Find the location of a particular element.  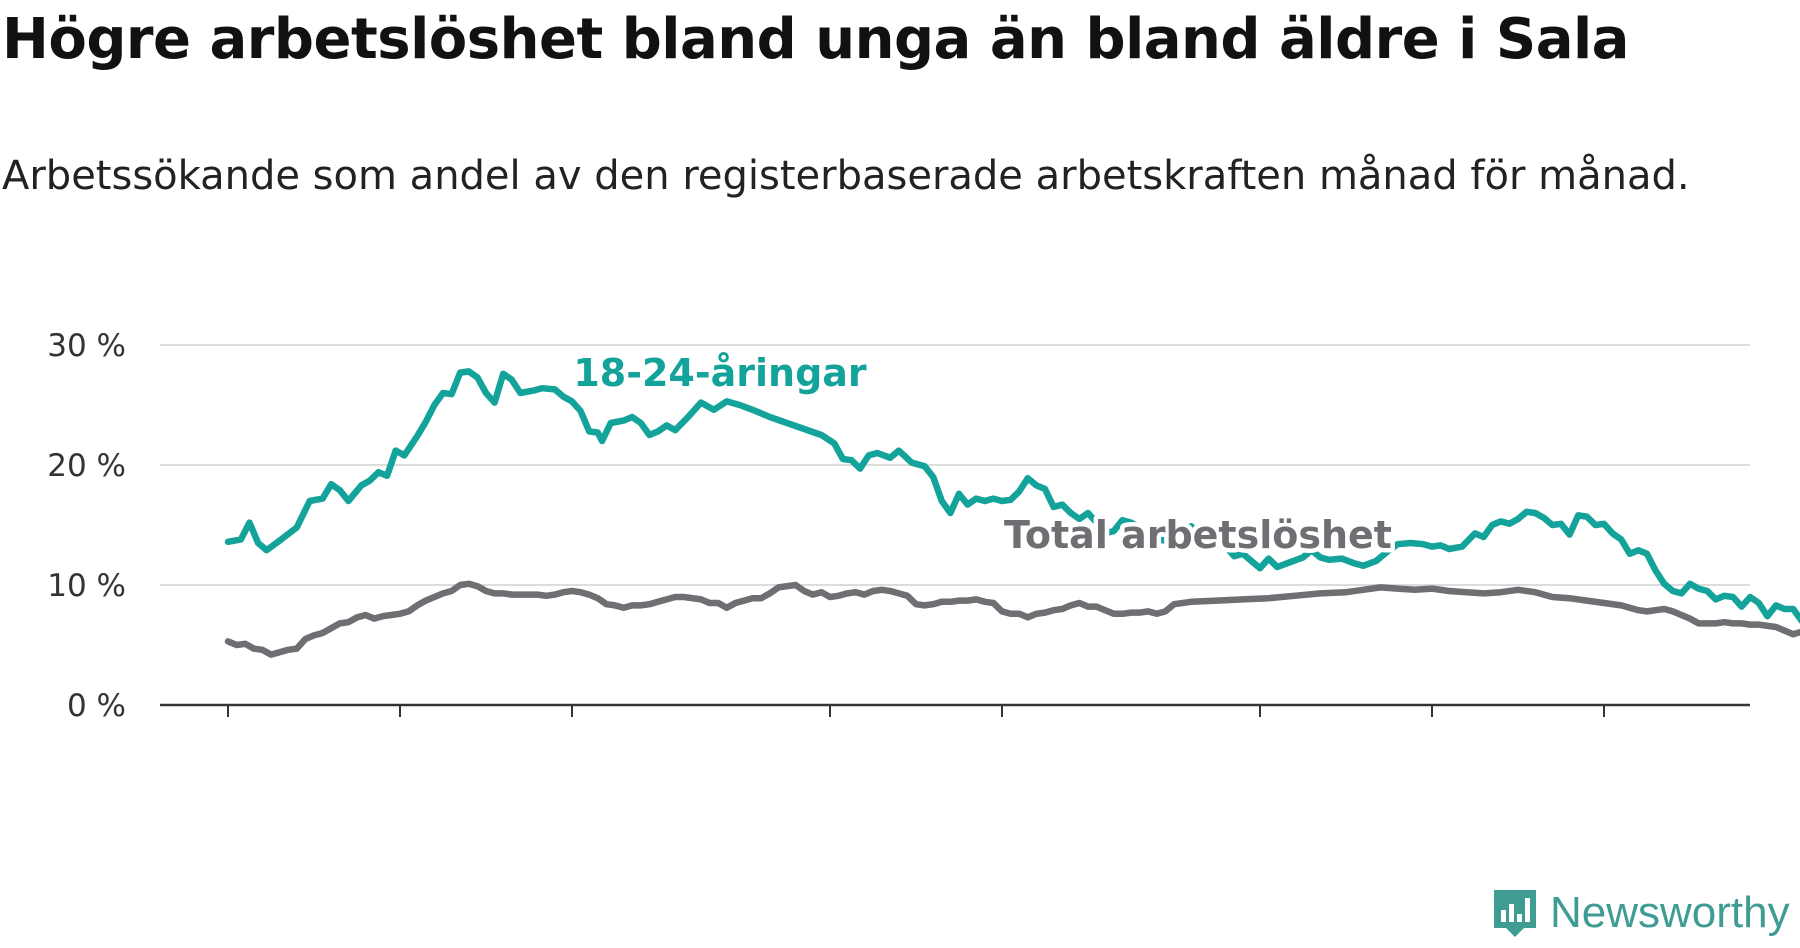

brand-name: Newsworthy is located at coordinates (1670, 912).